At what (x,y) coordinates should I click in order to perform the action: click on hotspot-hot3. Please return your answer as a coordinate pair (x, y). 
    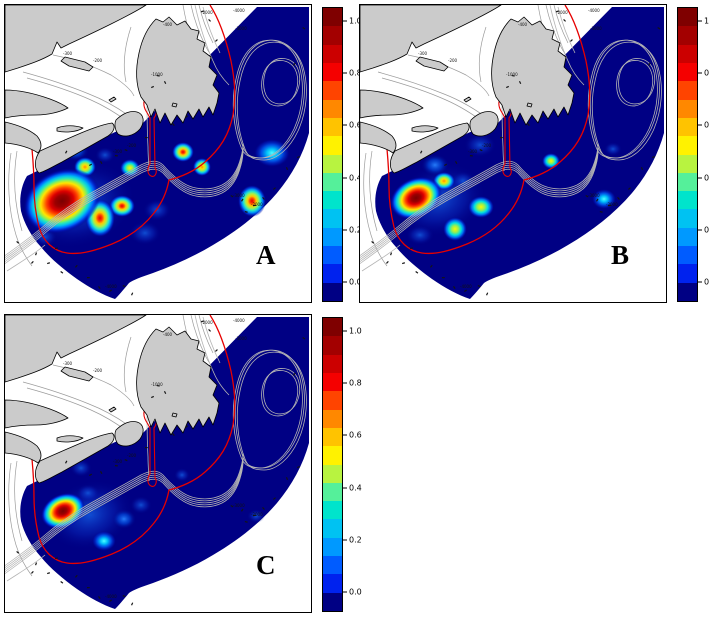
    Looking at the image, I should click on (252, 201).